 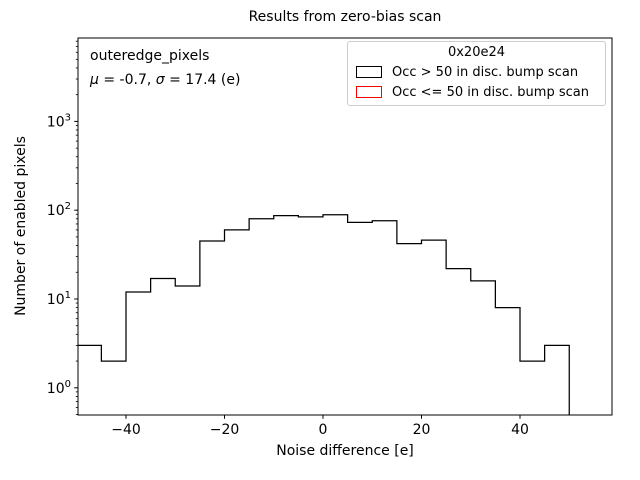 What do you see at coordinates (59, 388) in the screenshot?
I see `y-tick-label: 10⁰` at bounding box center [59, 388].